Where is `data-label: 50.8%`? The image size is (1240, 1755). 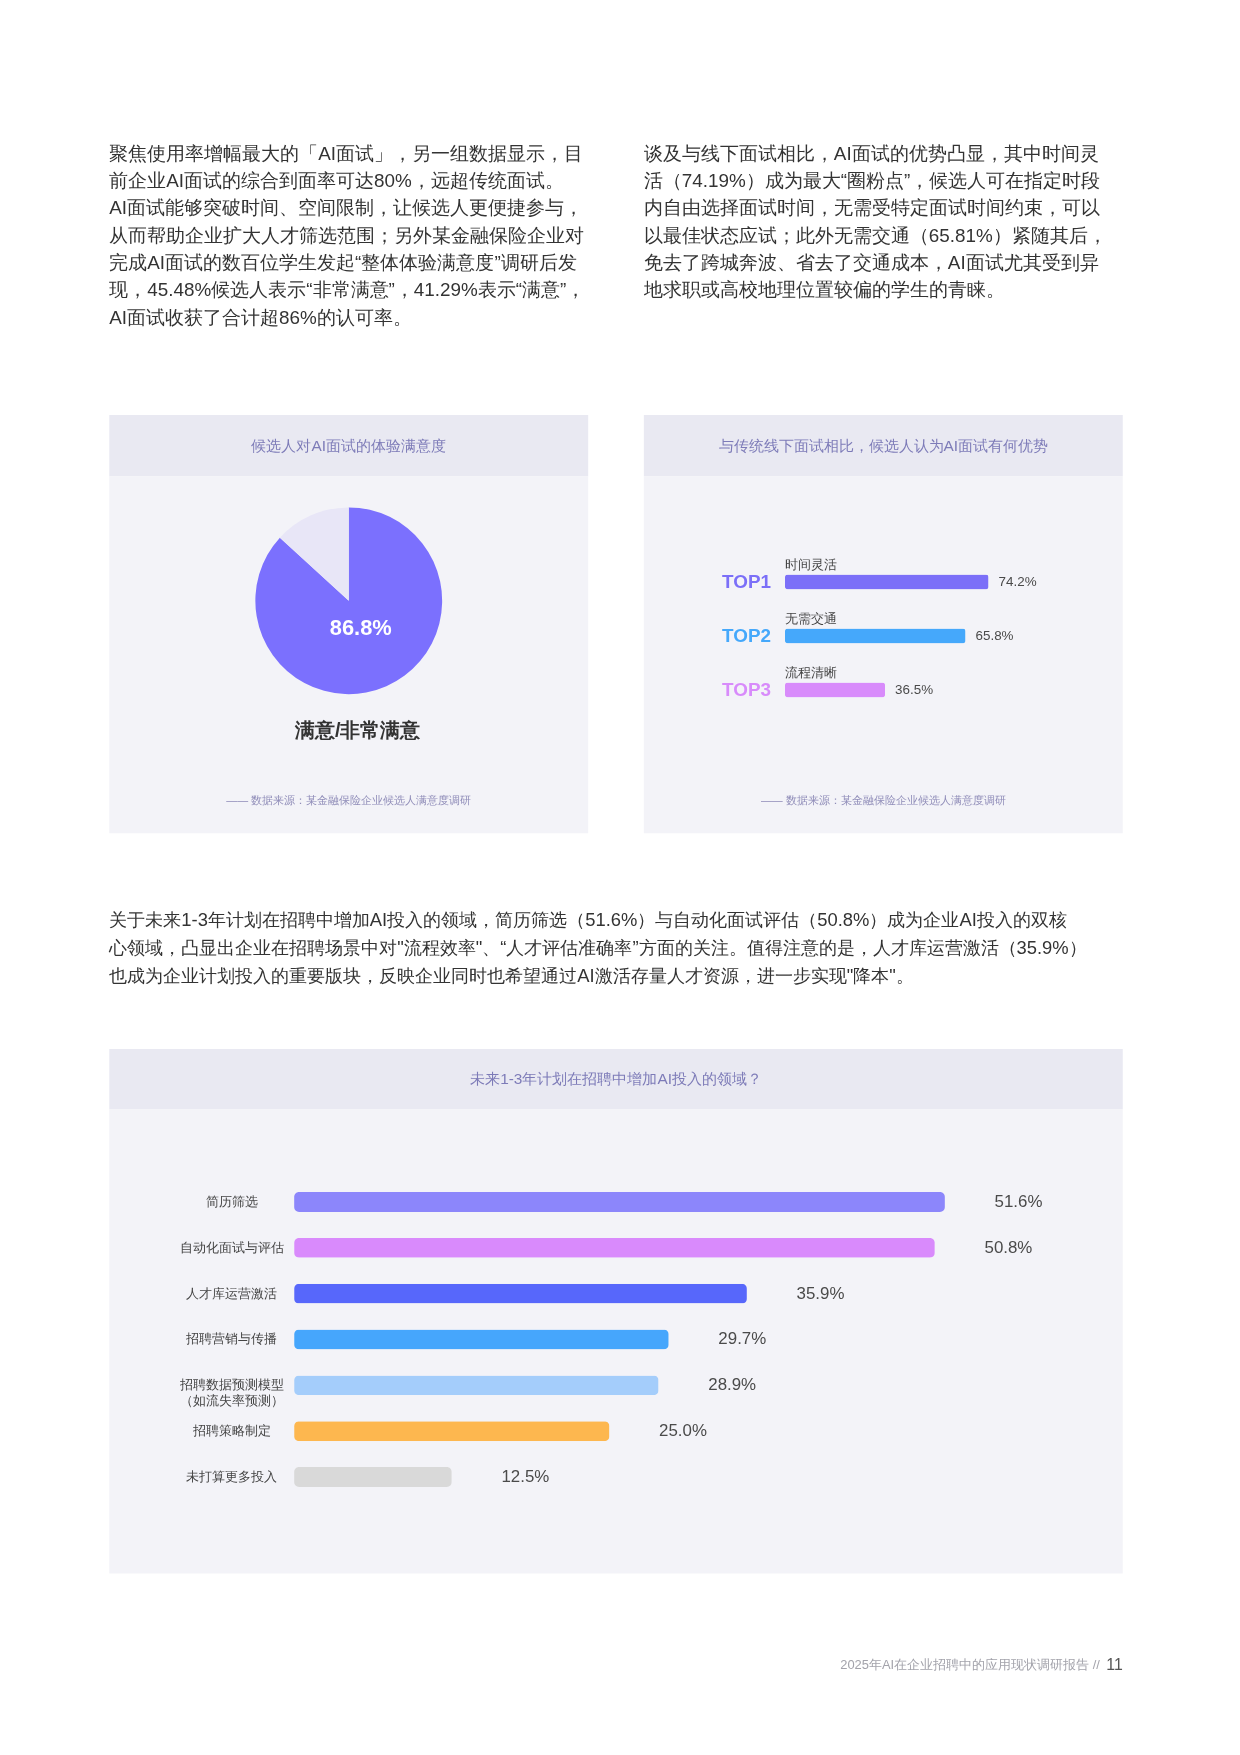 data-label: 50.8% is located at coordinates (1008, 1247).